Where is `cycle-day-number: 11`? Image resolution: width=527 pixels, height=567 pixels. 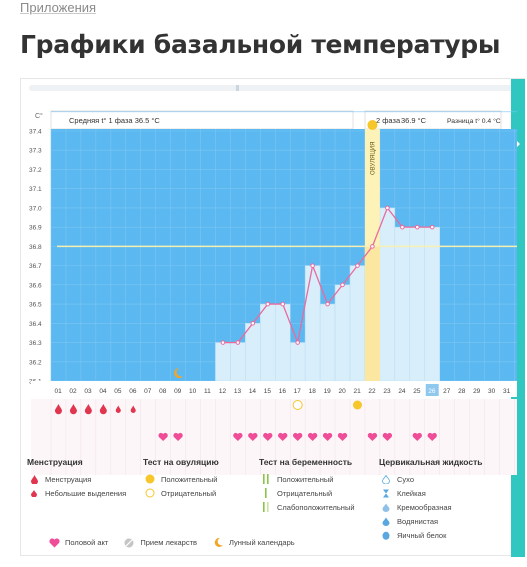 cycle-day-number: 11 is located at coordinates (207, 391).